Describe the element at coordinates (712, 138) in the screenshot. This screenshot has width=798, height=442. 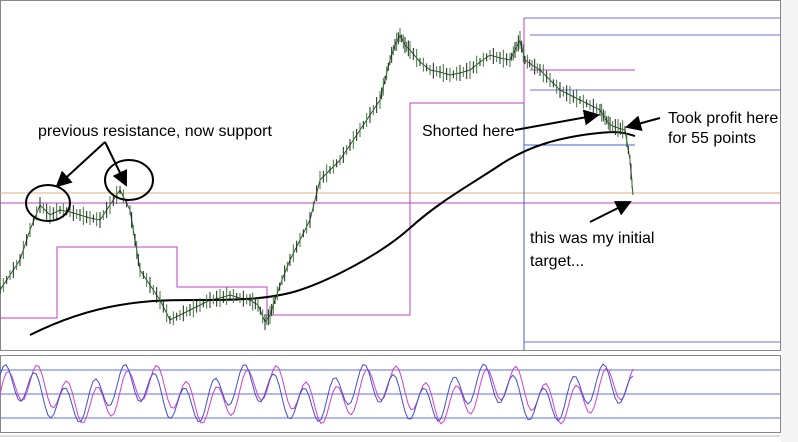
I see `annotation: for 55 points` at that location.